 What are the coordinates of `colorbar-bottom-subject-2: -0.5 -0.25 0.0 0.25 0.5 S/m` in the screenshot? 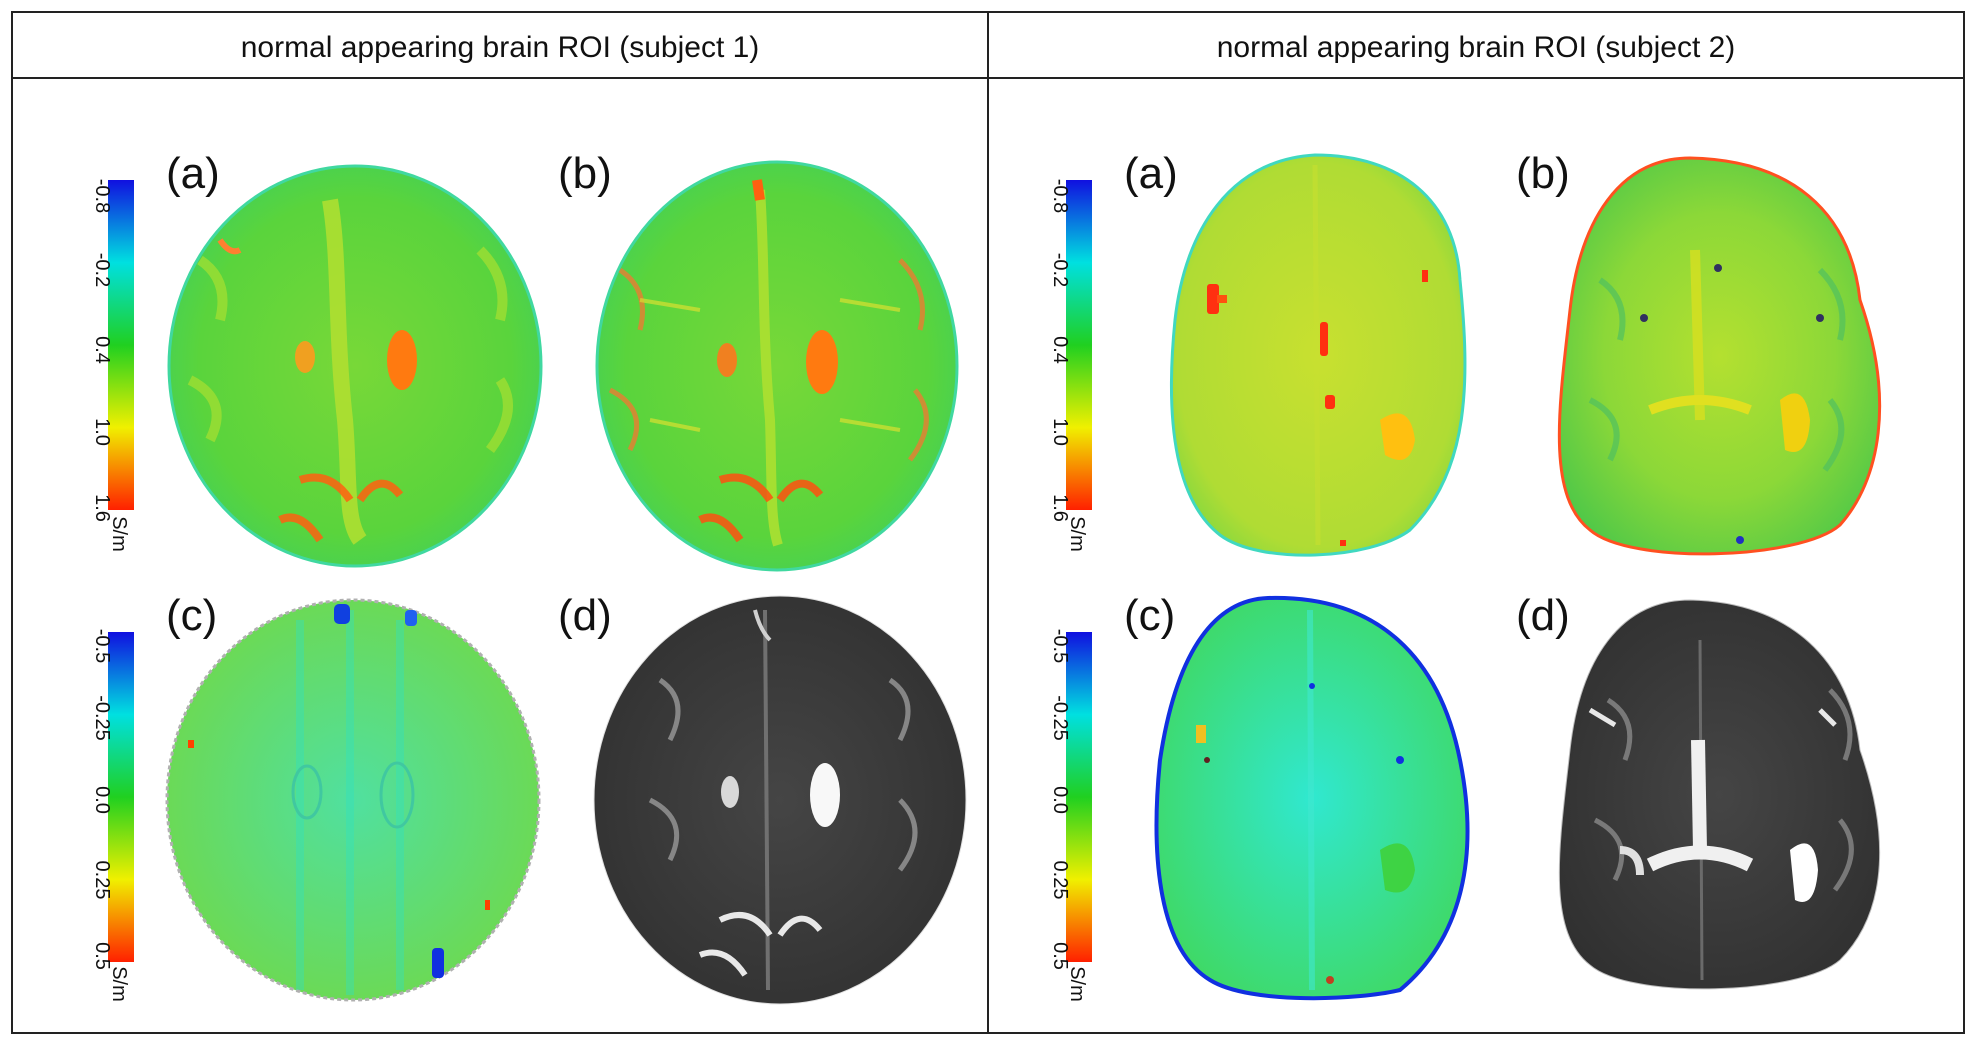 It's located at (1070, 815).